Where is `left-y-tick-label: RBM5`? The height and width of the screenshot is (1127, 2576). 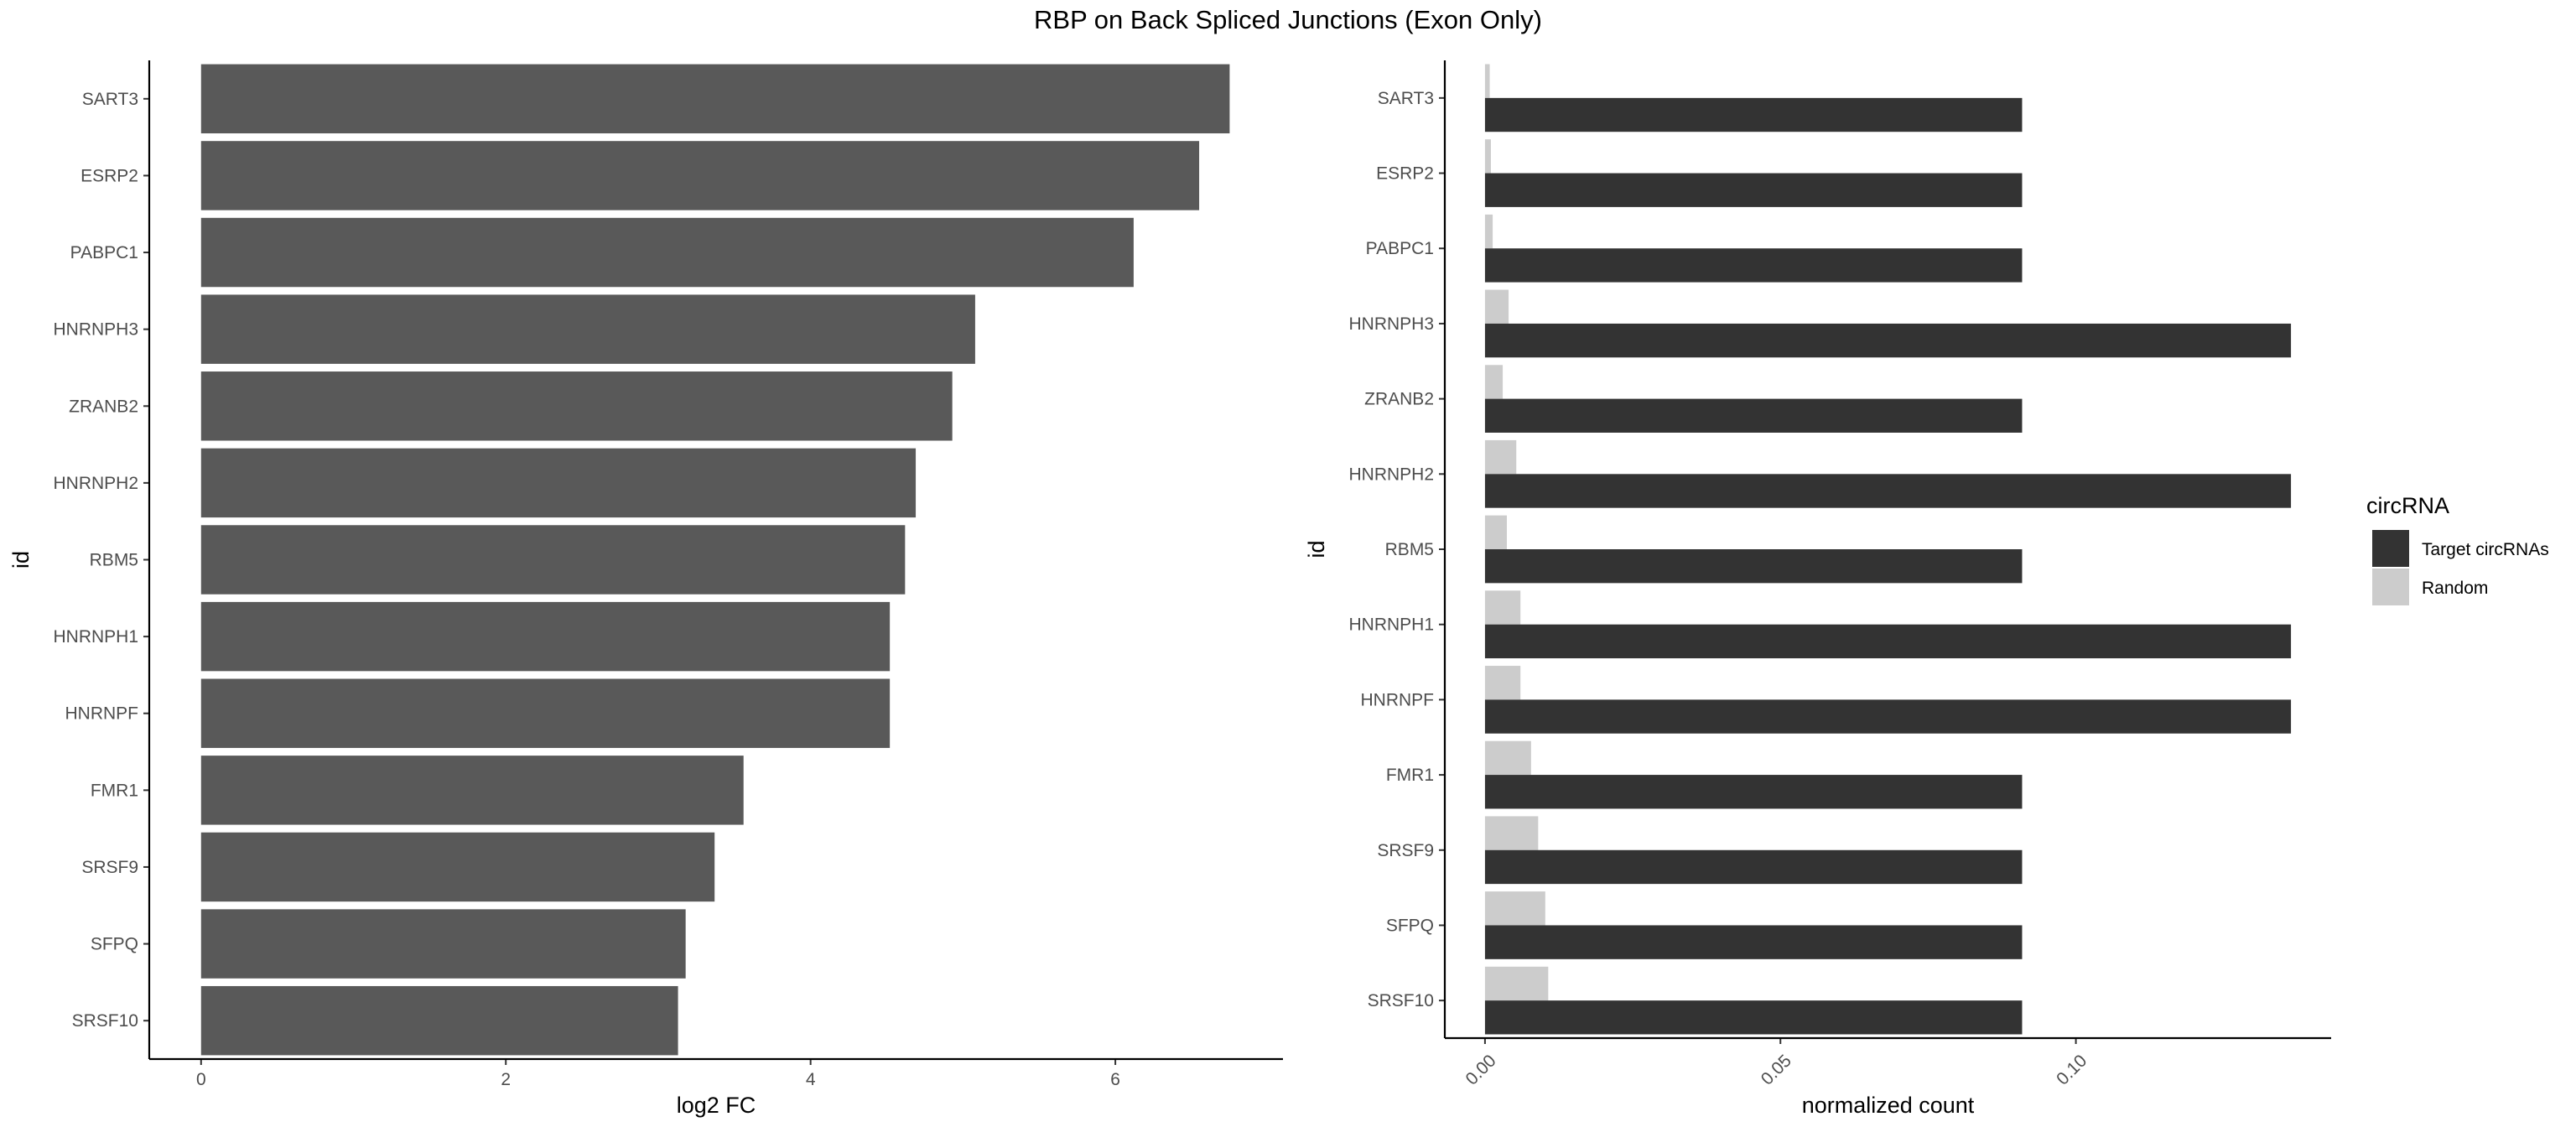 left-y-tick-label: RBM5 is located at coordinates (114, 560).